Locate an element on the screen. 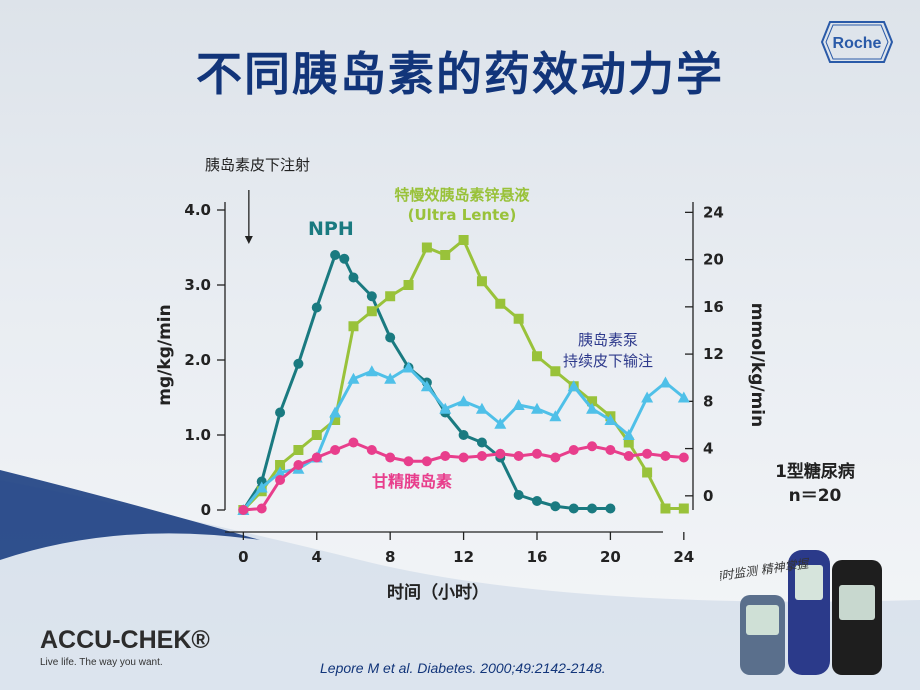  series-label-glargine: 甘精胰岛素 is located at coordinates (412, 481).